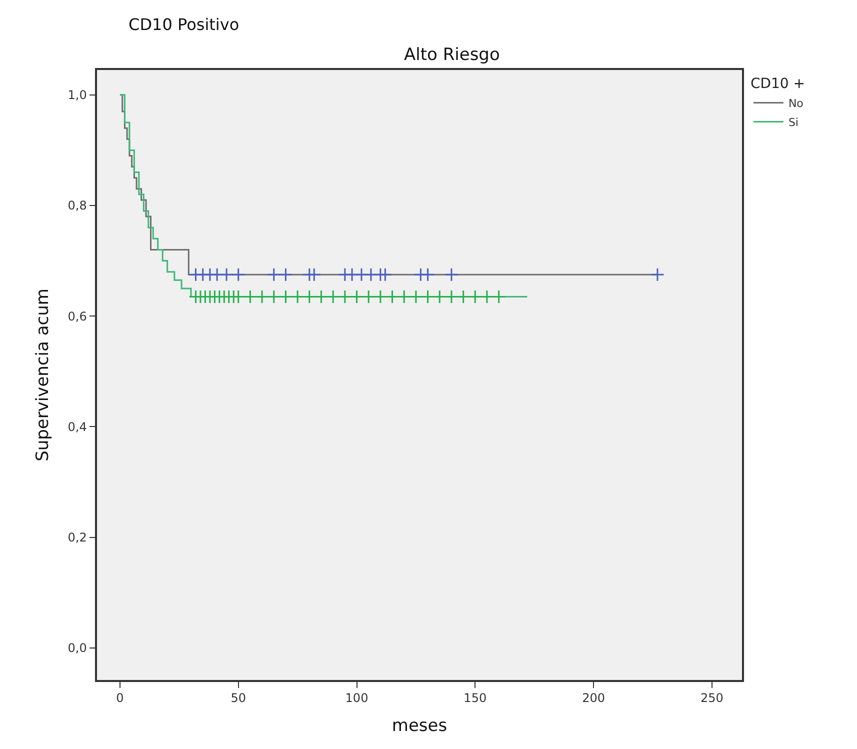  I want to click on y-axis-title: Supervivencia acum, so click(42, 375).